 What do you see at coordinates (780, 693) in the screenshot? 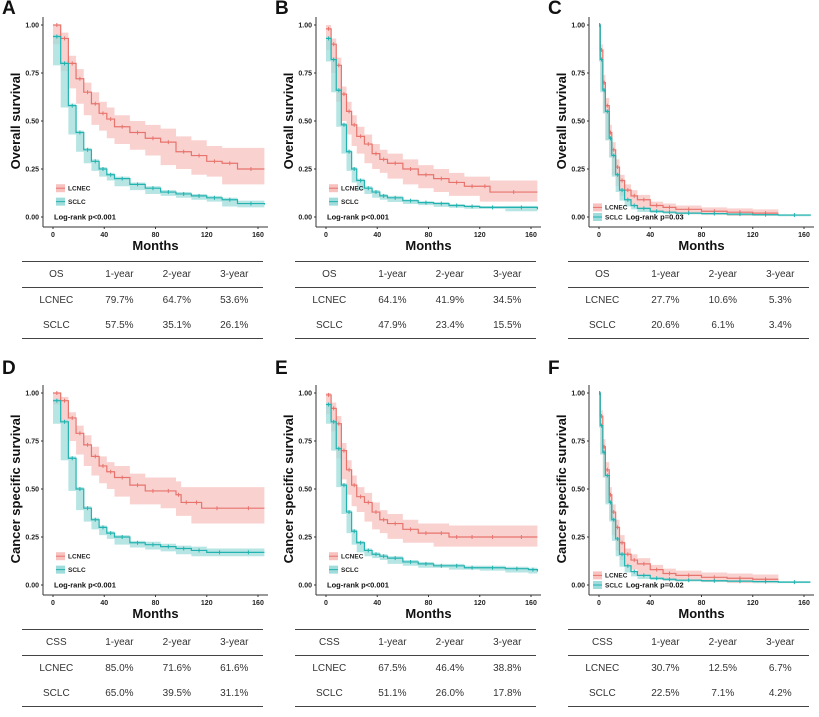
I see `table-cell: 4.2%` at bounding box center [780, 693].